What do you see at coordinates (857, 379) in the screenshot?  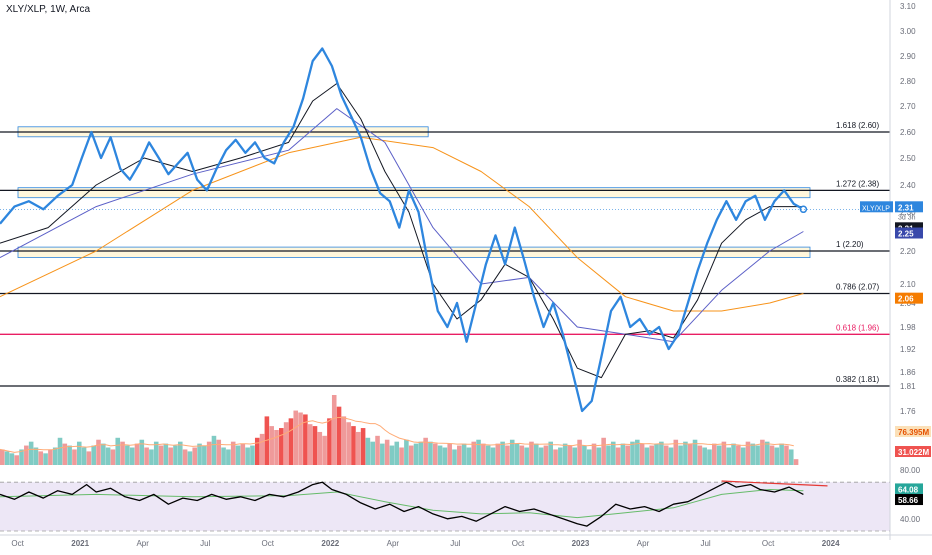 I see `fib-label-5: 0.382 (1.81)` at bounding box center [857, 379].